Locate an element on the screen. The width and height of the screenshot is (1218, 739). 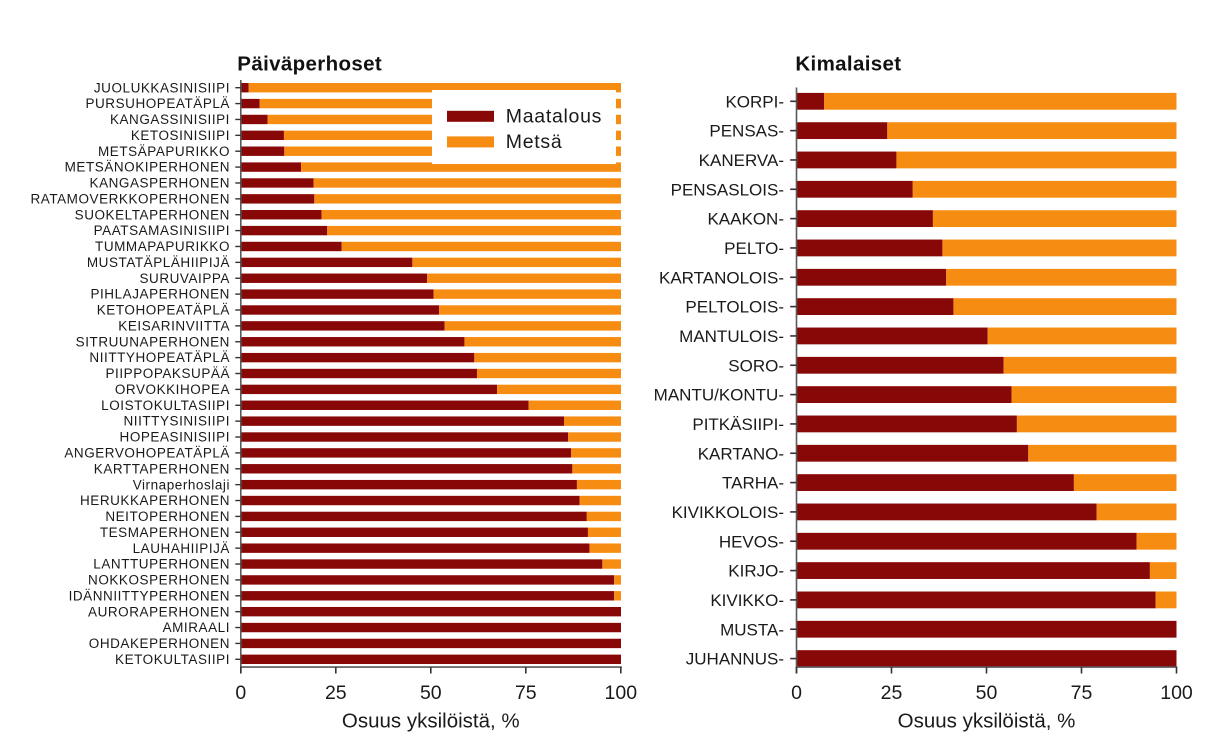
svg-text: PELTO- is located at coordinates (754, 248).